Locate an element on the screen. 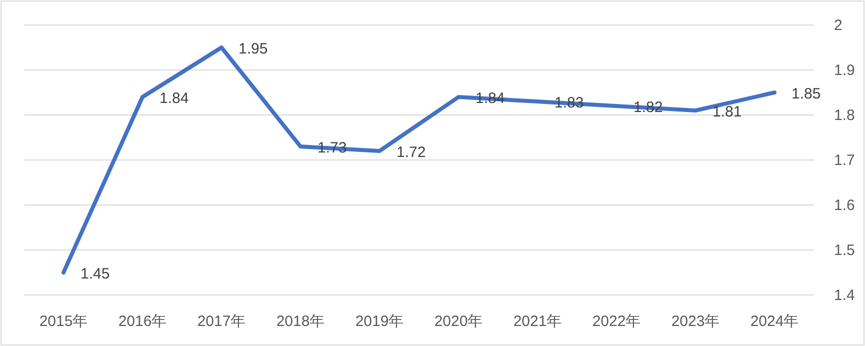 This screenshot has height=346, width=865. x-tick-label: 2022年 is located at coordinates (616, 321).